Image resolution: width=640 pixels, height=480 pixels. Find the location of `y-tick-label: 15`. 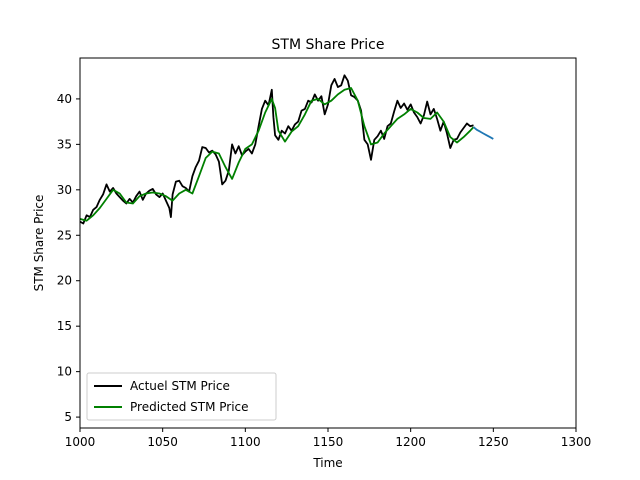

y-tick-label: 15 is located at coordinates (64, 326).